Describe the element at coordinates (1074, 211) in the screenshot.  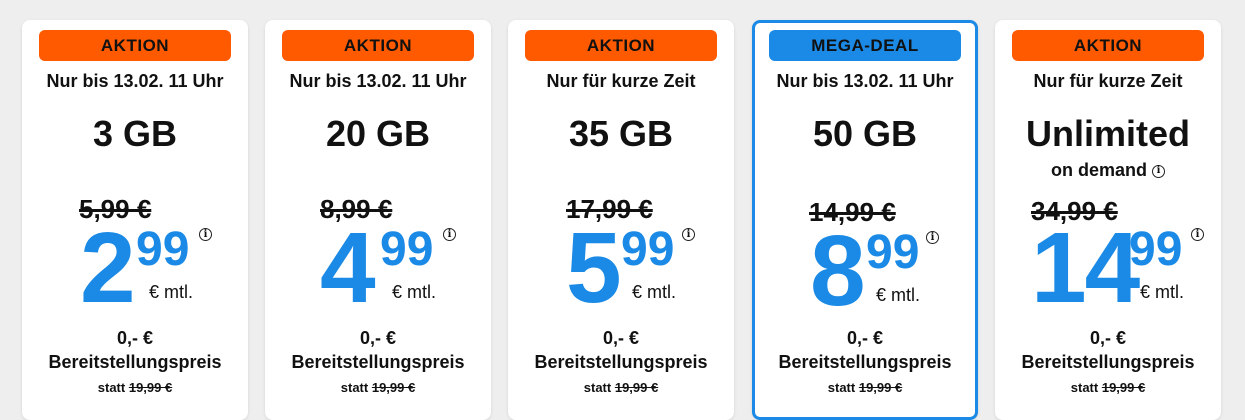
I see `old-price: 34,99 €` at that location.